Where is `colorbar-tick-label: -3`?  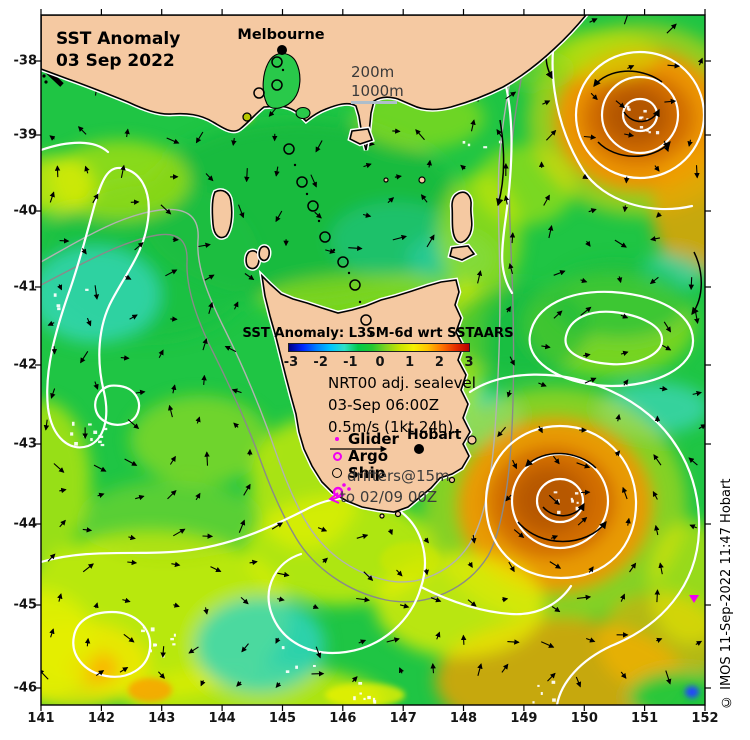 colorbar-tick-label: -3 is located at coordinates (291, 362).